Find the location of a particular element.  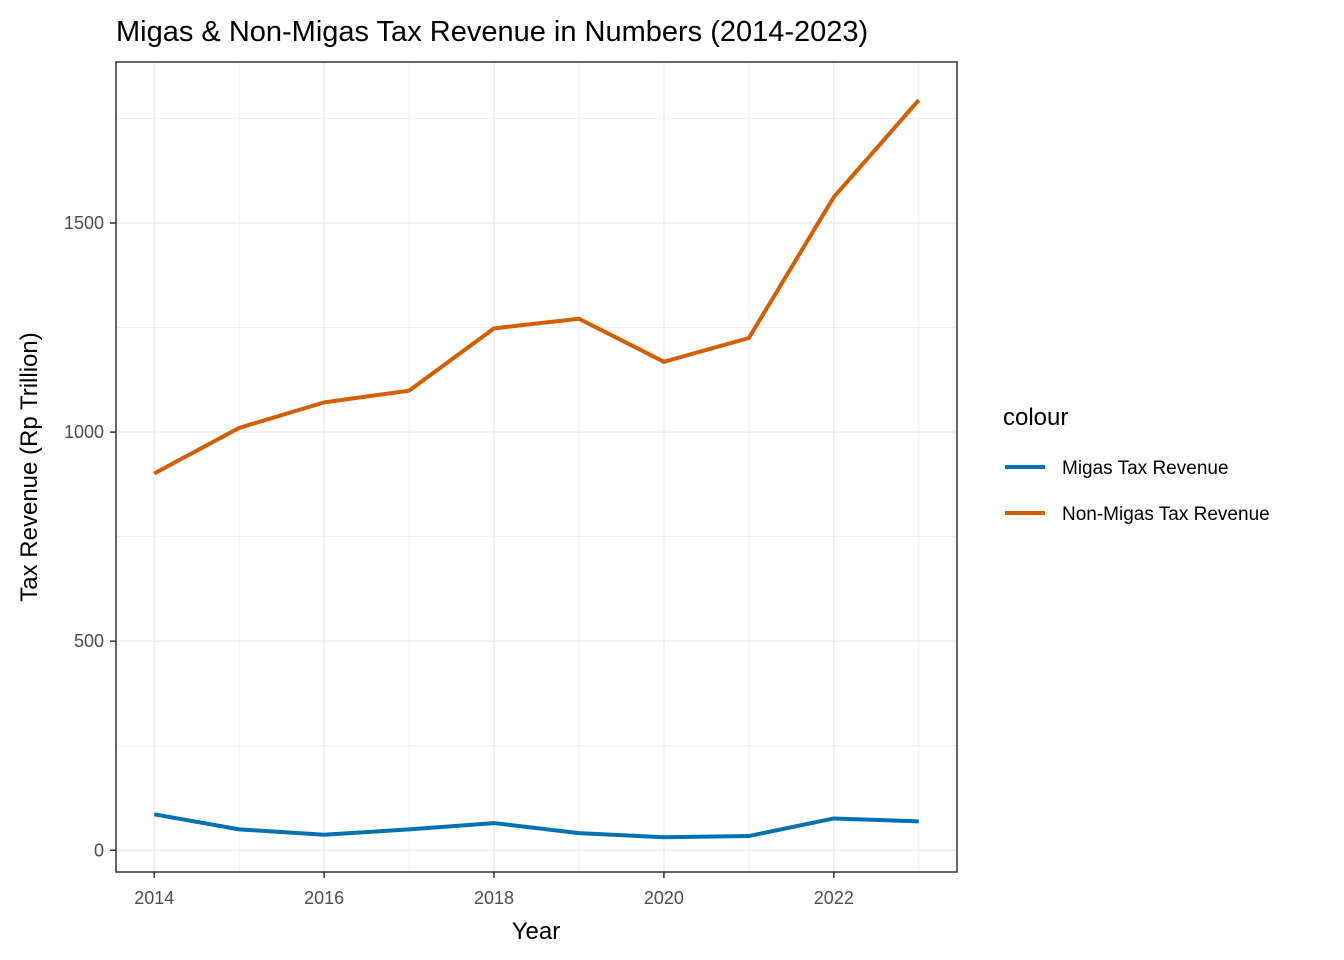

x-tick-label: 2014 is located at coordinates (154, 898).